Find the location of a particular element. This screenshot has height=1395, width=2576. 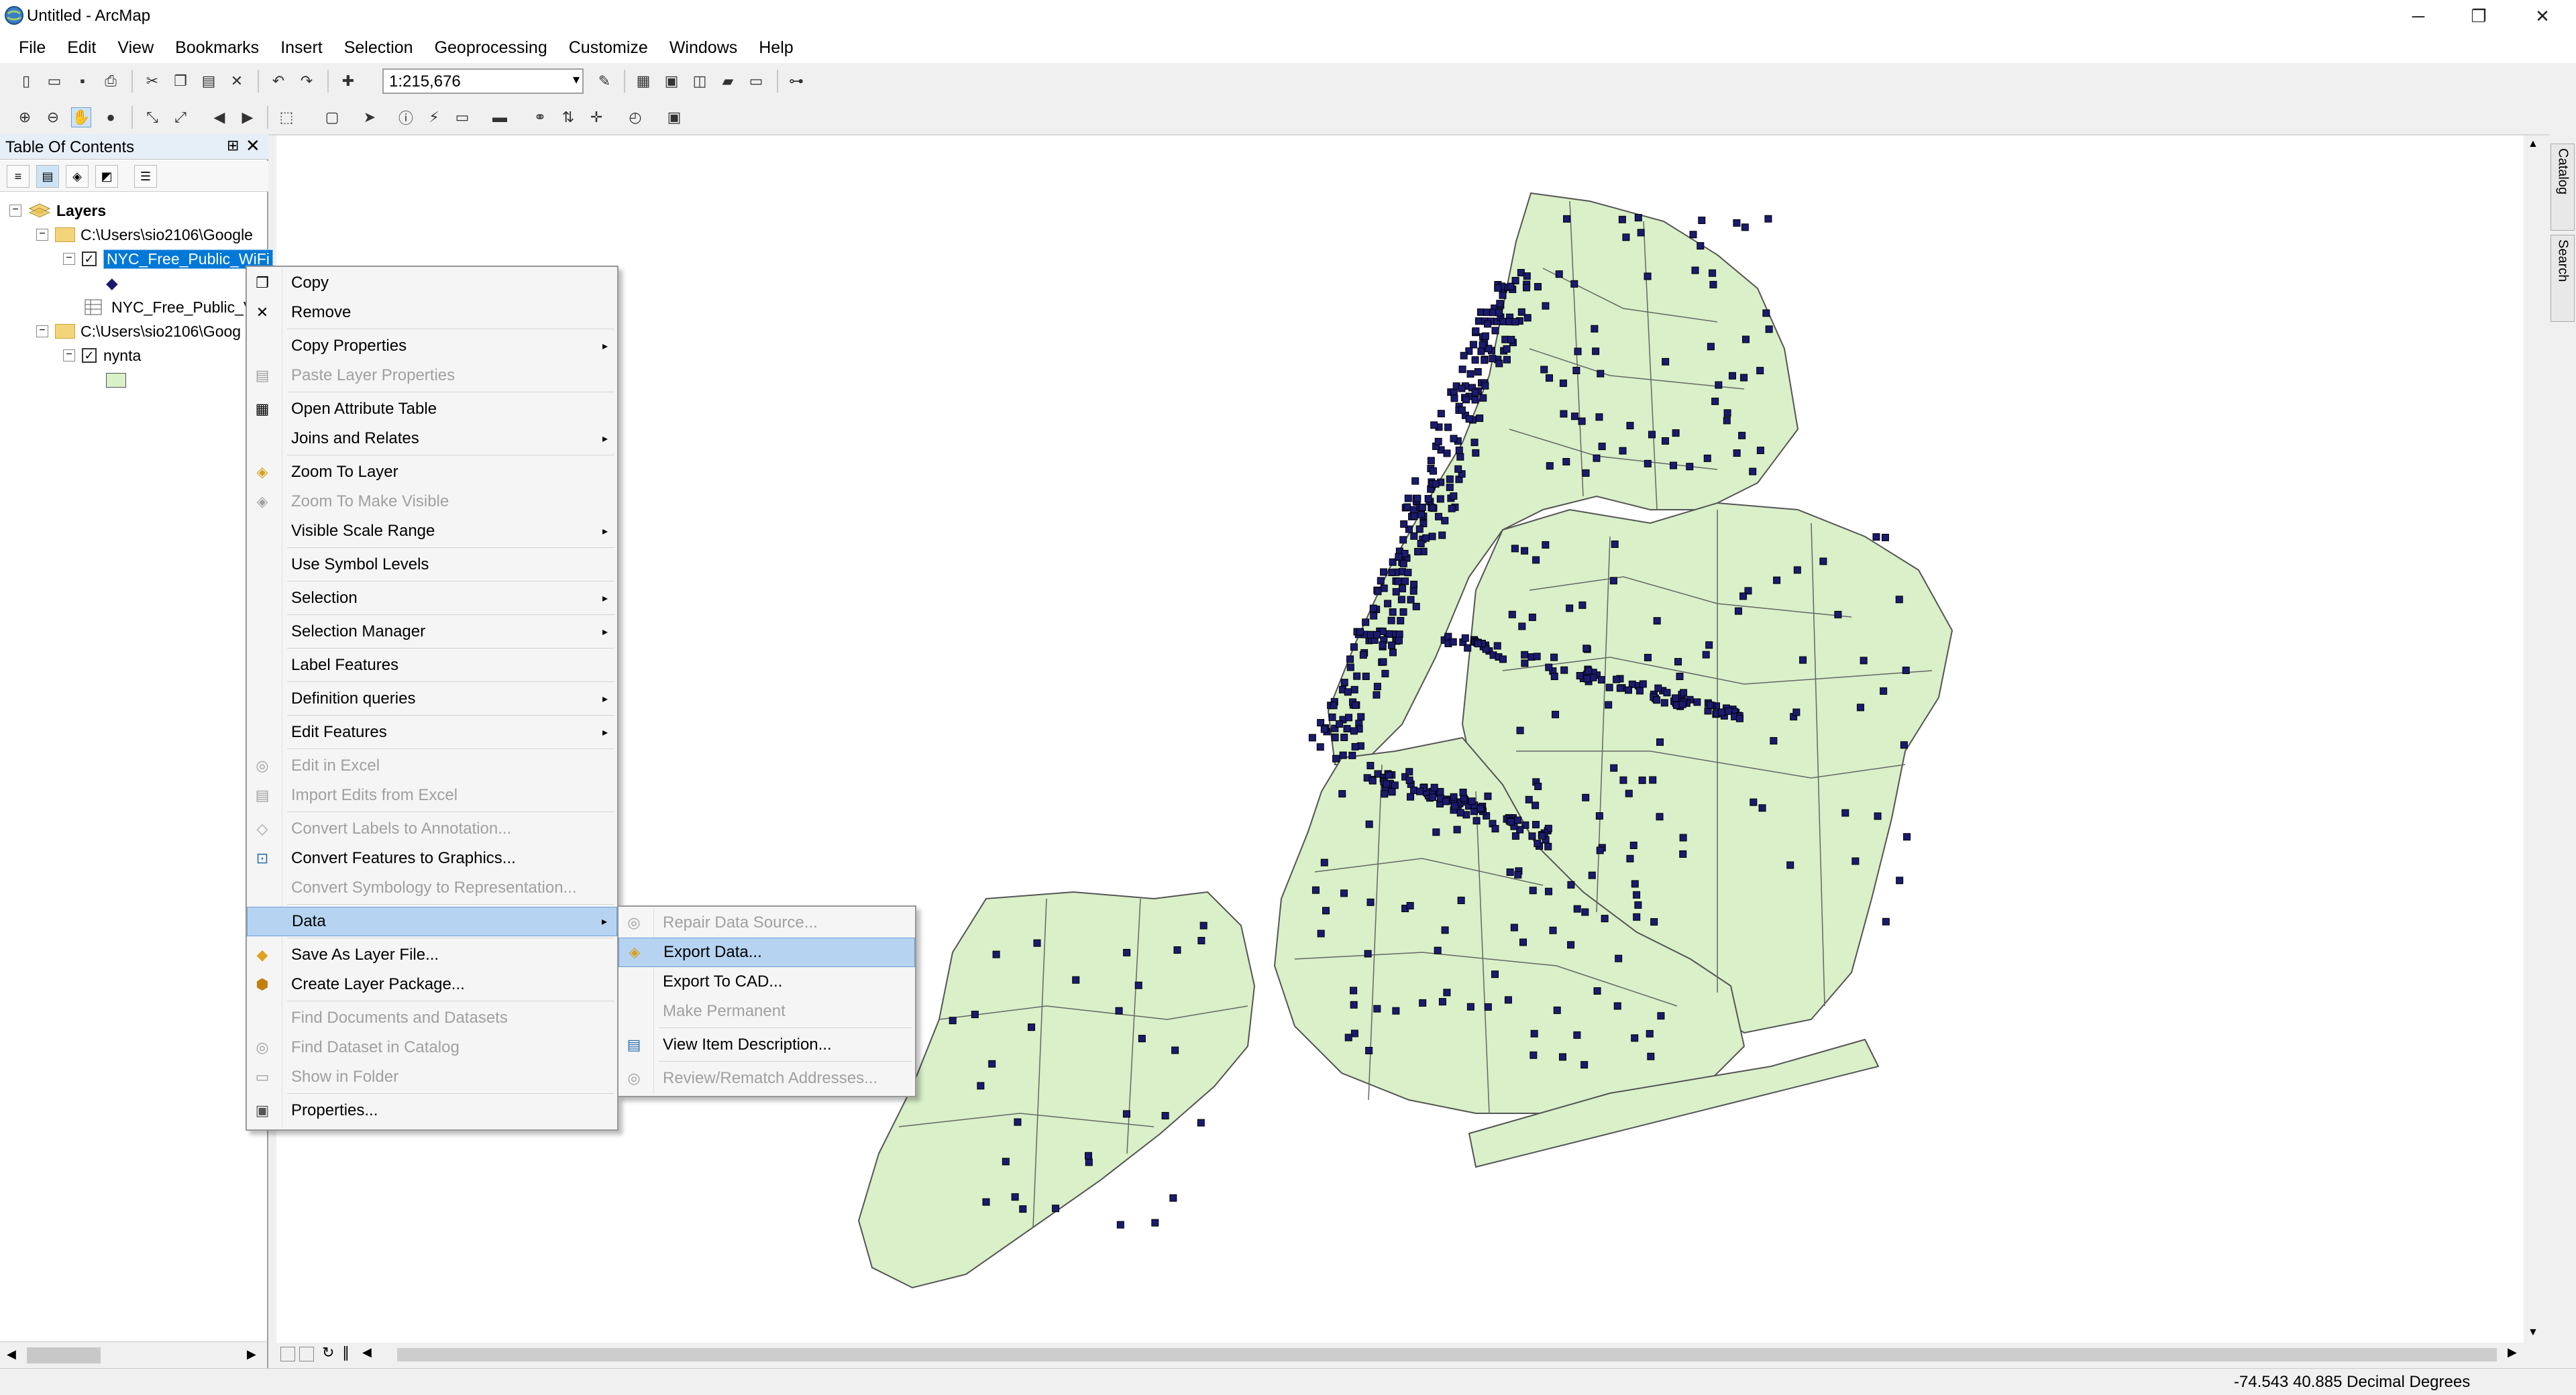

menu-selection: Selection is located at coordinates (378, 47).